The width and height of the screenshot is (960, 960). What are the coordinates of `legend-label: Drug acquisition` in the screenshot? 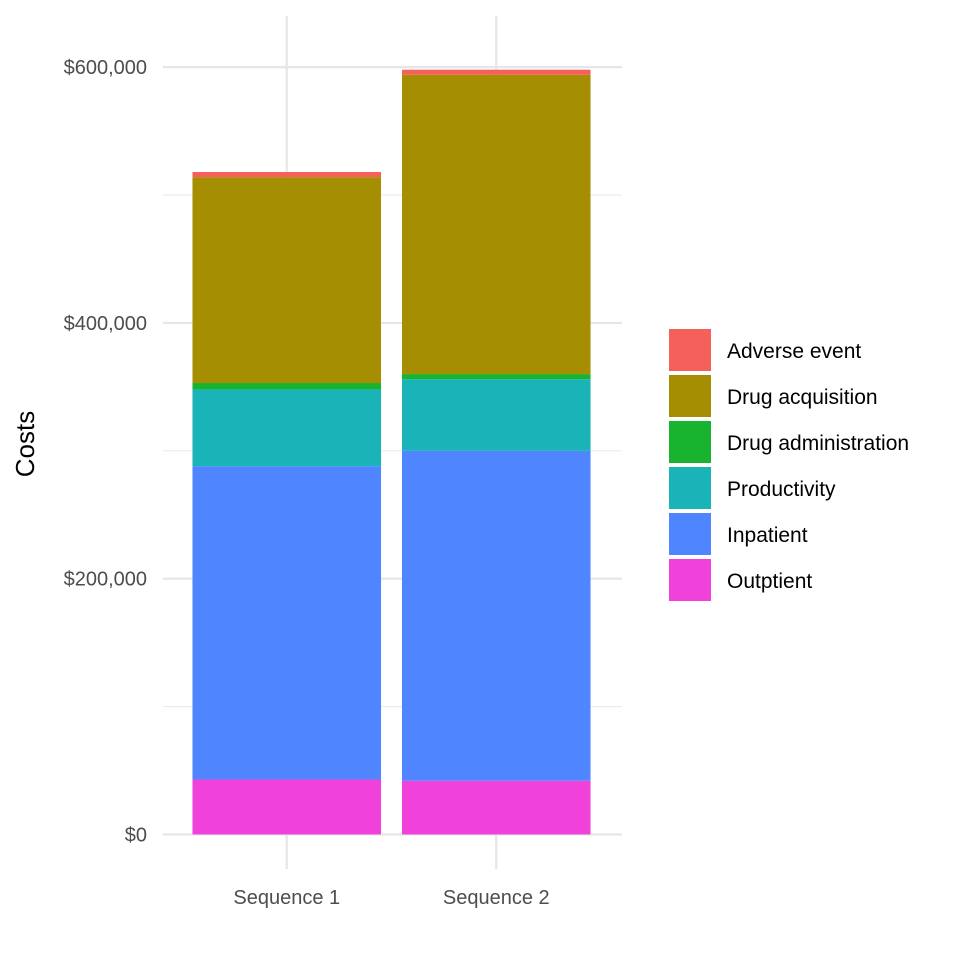 It's located at (802, 397).